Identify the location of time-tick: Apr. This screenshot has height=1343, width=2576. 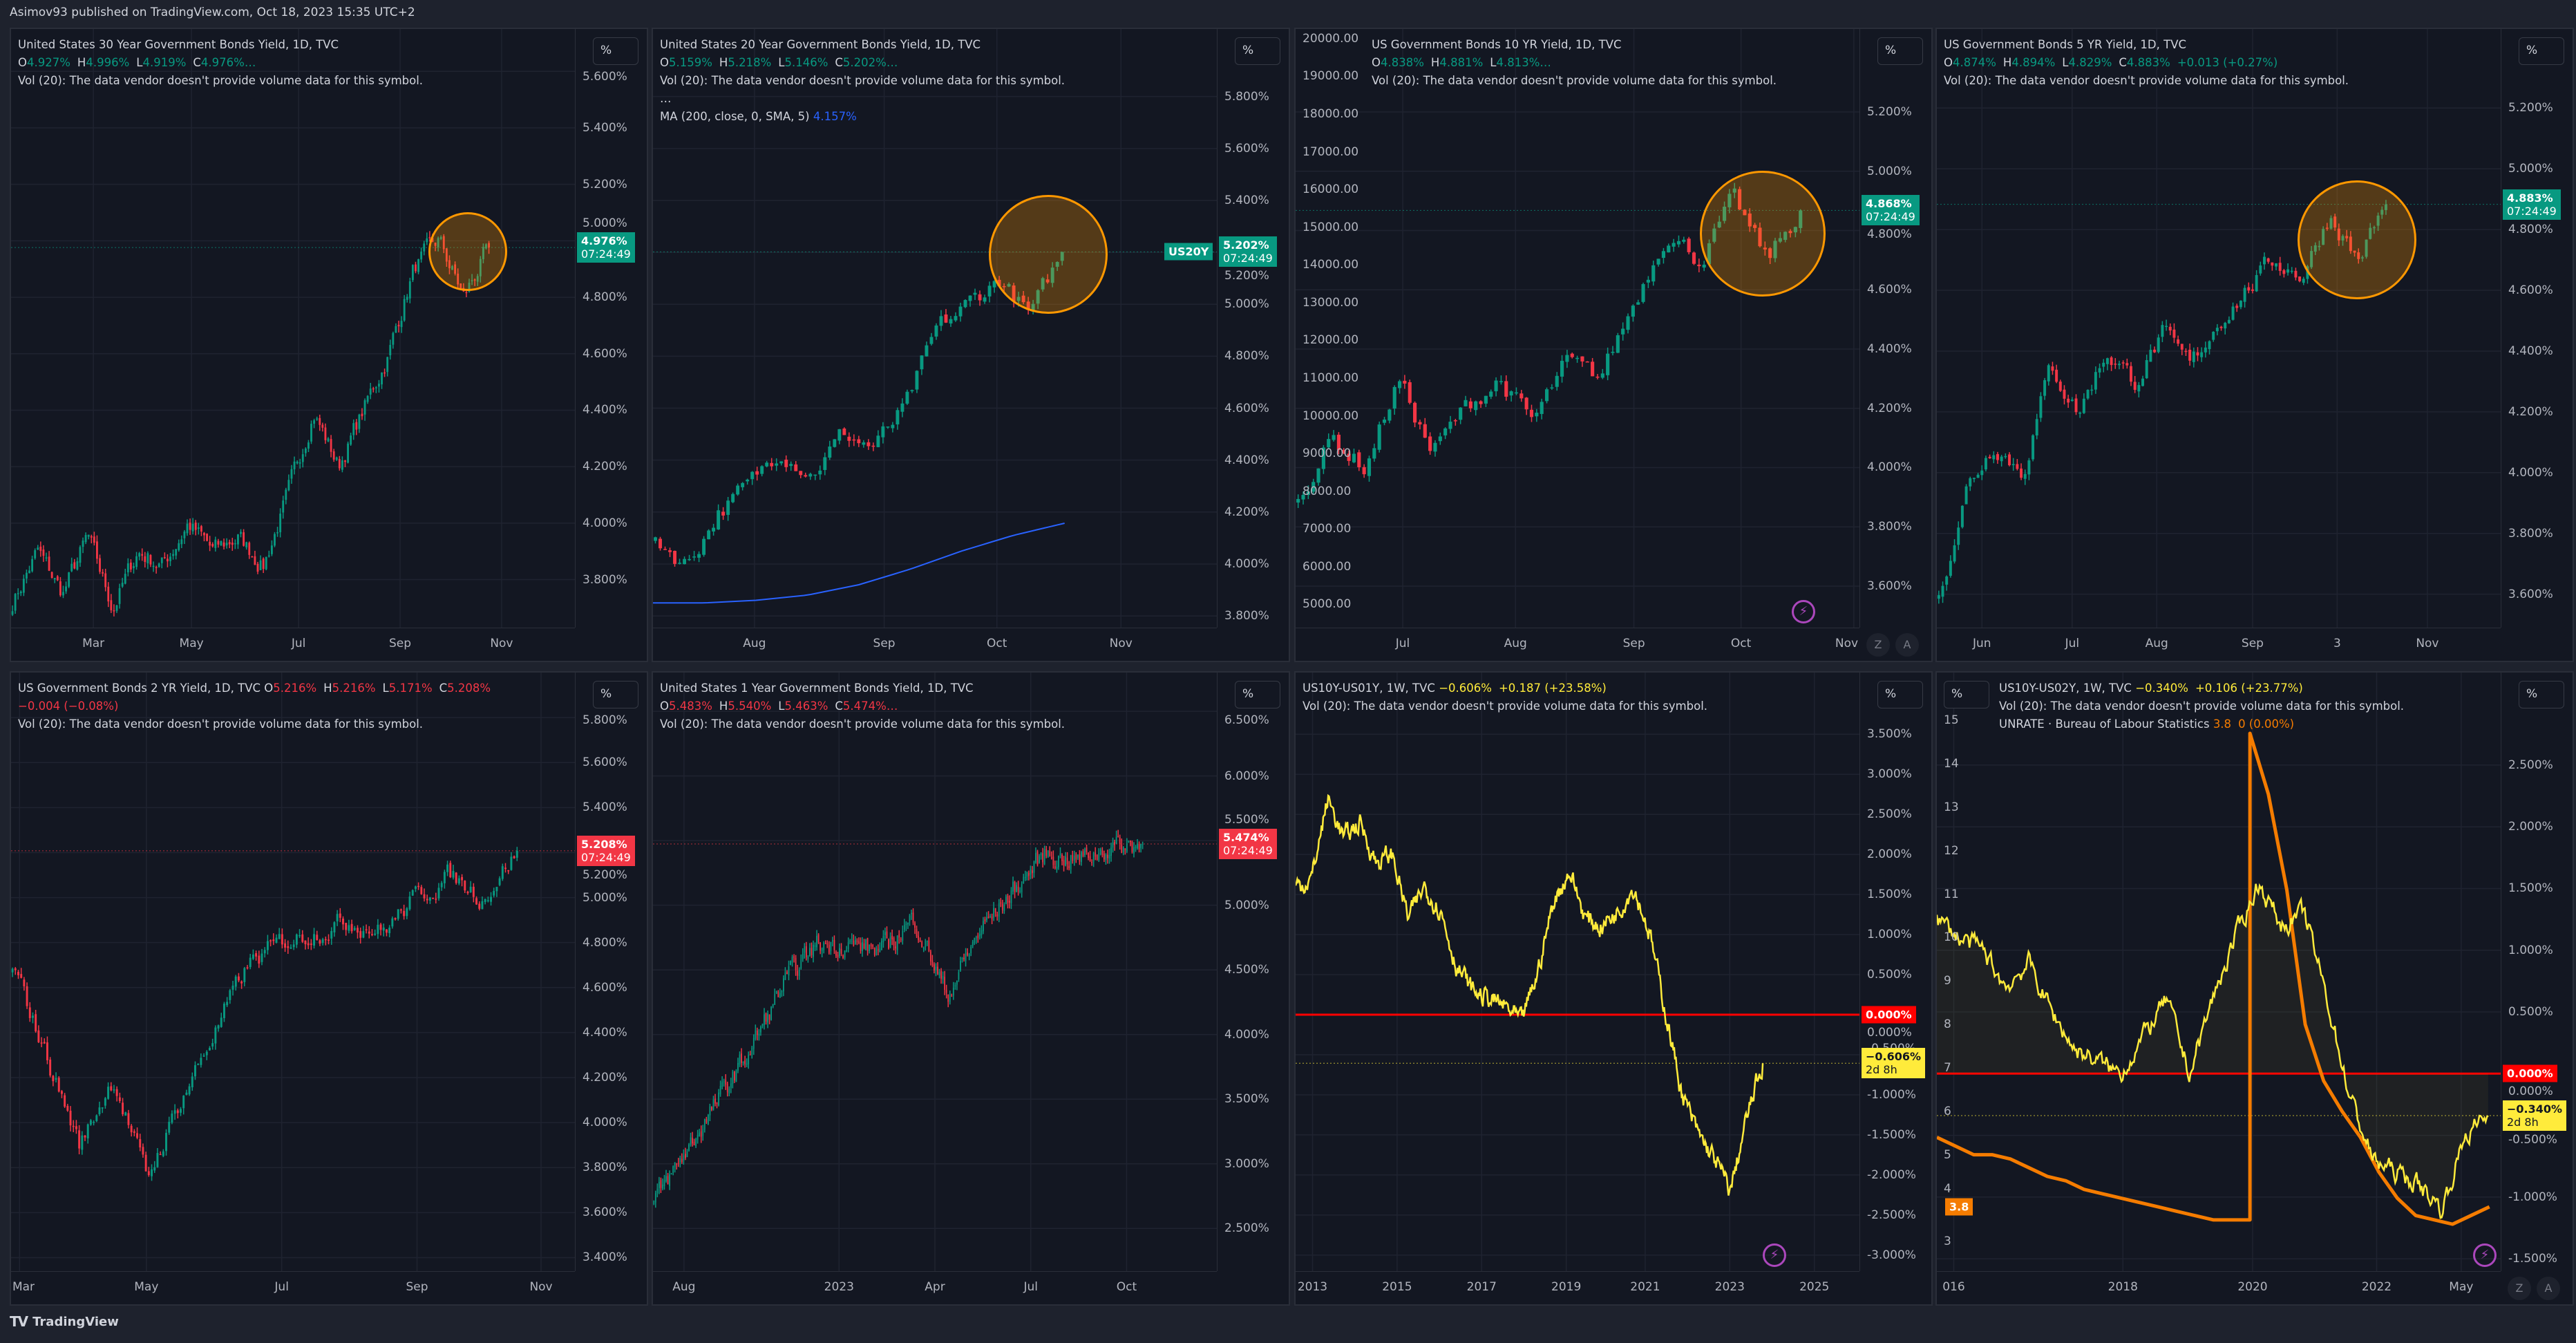
(935, 1287).